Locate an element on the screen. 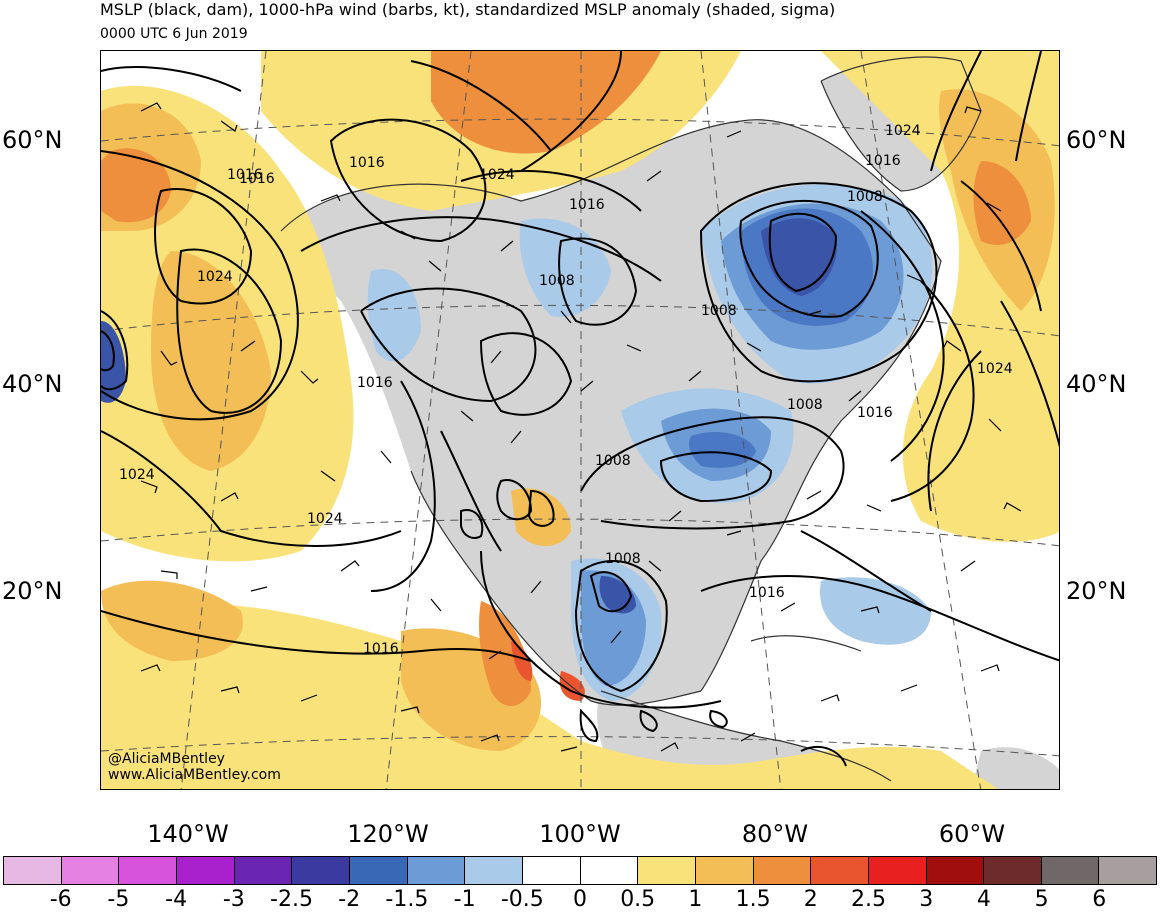  colorbar-label: -5 is located at coordinates (118, 899).